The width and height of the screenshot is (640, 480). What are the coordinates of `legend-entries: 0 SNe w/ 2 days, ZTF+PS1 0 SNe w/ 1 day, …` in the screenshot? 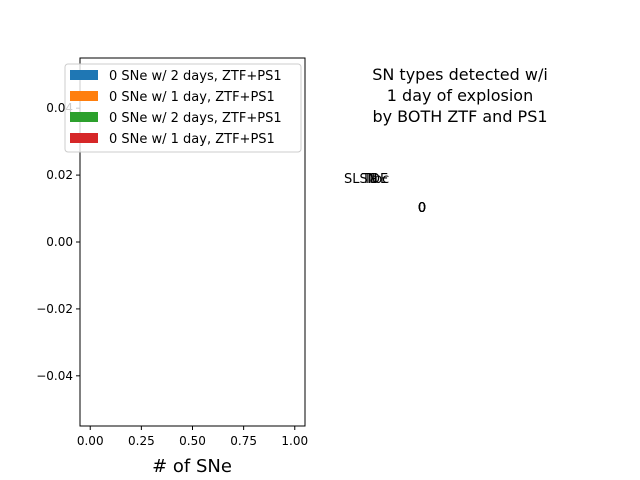 It's located at (176, 108).